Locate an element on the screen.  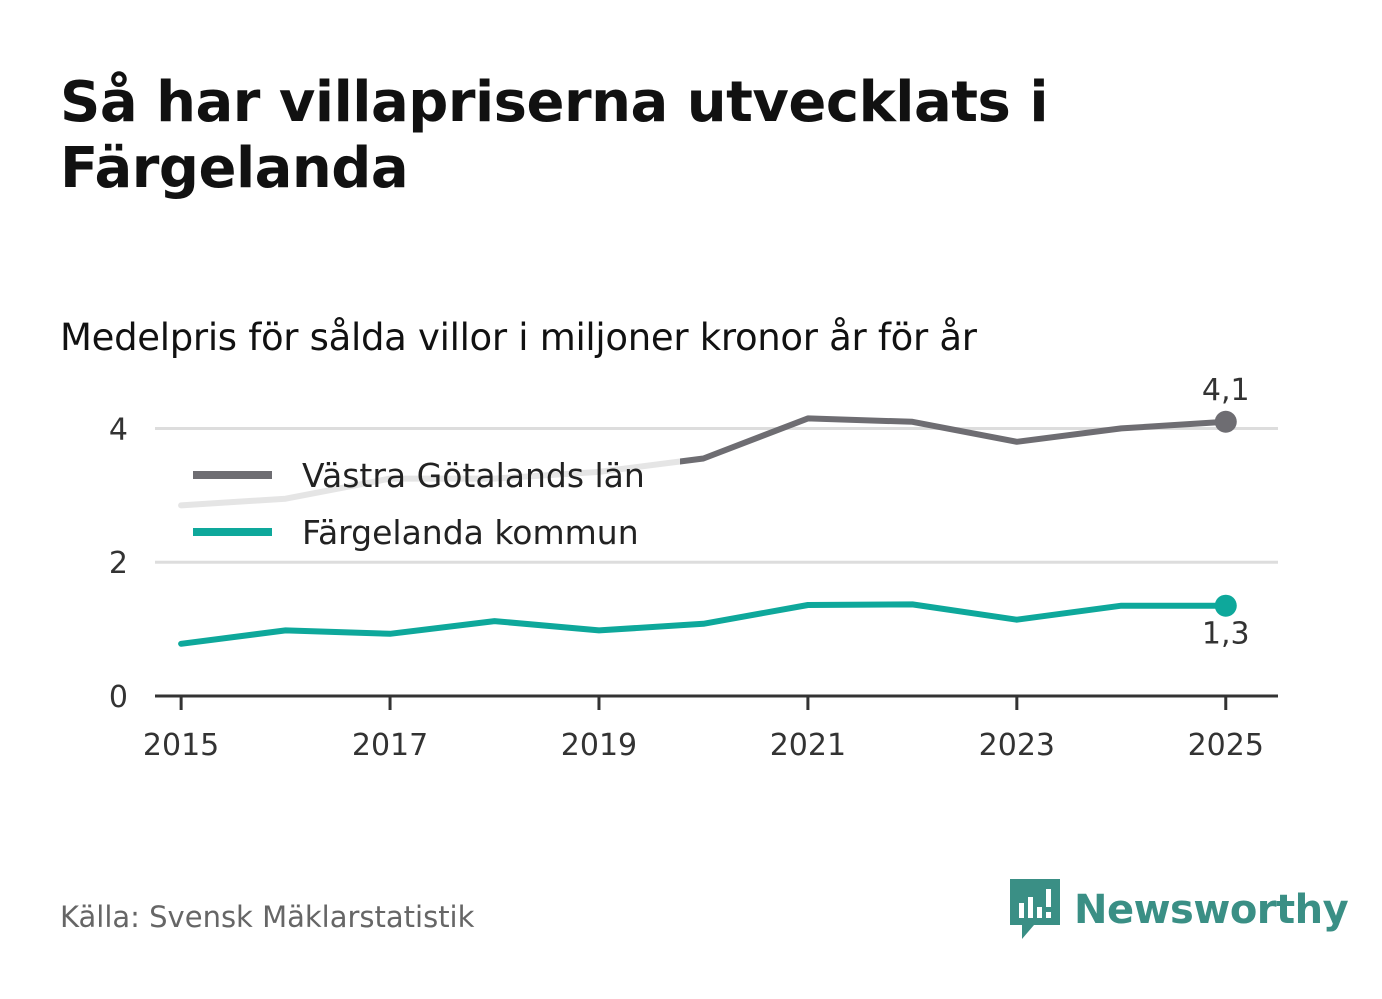
newsworthy-logo-icon is located at coordinates (1035, 909).